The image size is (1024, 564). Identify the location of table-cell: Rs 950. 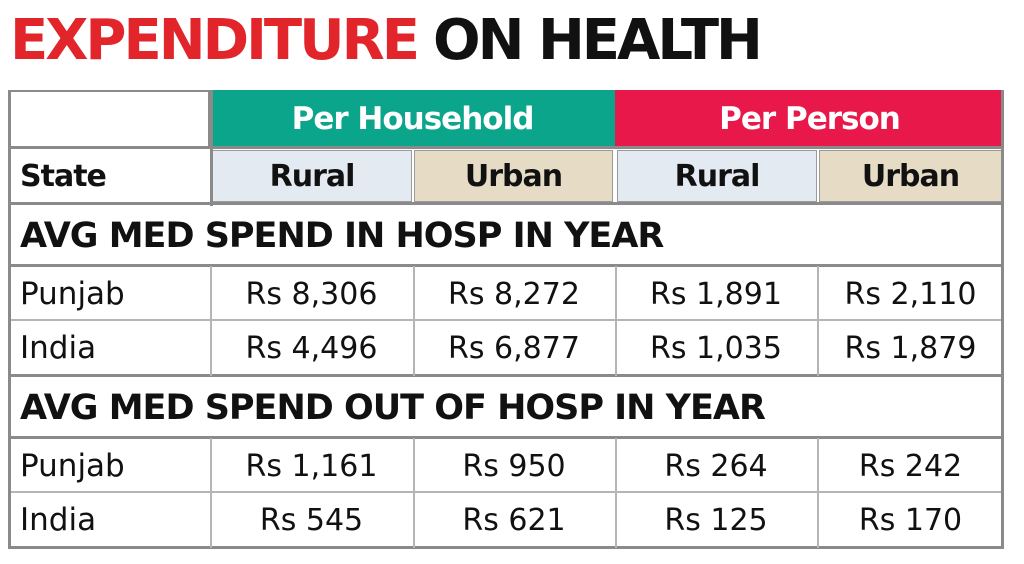
(514, 466).